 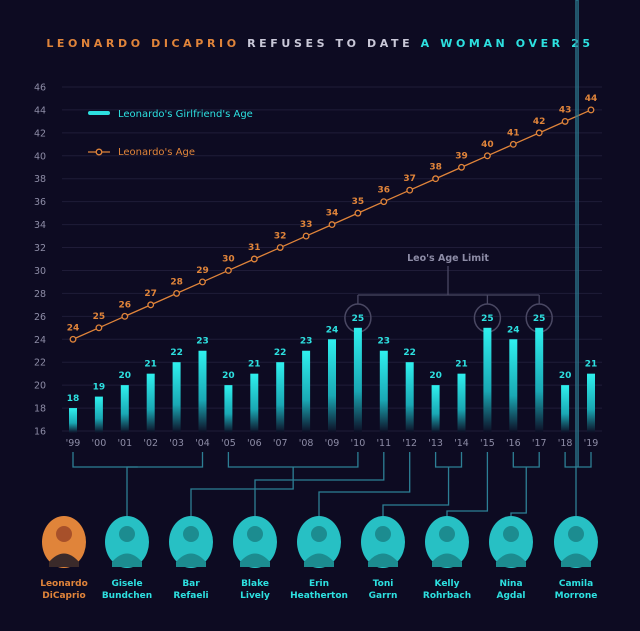 What do you see at coordinates (190, 596) in the screenshot?
I see `person-last-name: Refaeli` at bounding box center [190, 596].